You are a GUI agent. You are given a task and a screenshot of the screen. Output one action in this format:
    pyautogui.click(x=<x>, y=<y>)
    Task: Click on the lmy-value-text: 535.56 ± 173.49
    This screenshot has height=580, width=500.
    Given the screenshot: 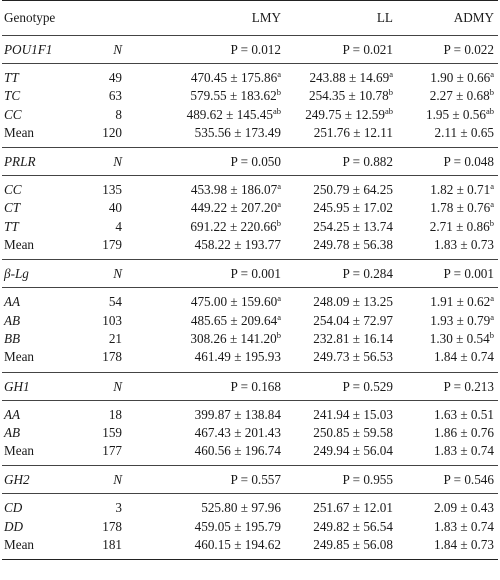 What is the action you would take?
    pyautogui.click(x=237, y=132)
    